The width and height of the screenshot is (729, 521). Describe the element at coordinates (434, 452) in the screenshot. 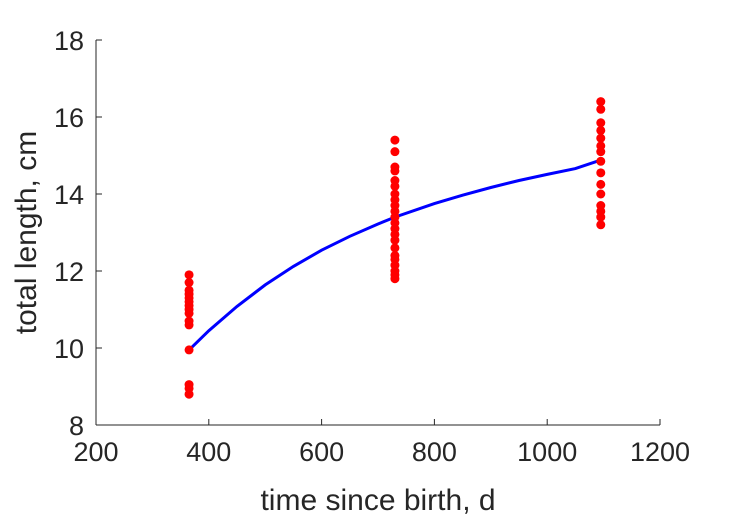

I see `x-tick-label: 800` at that location.